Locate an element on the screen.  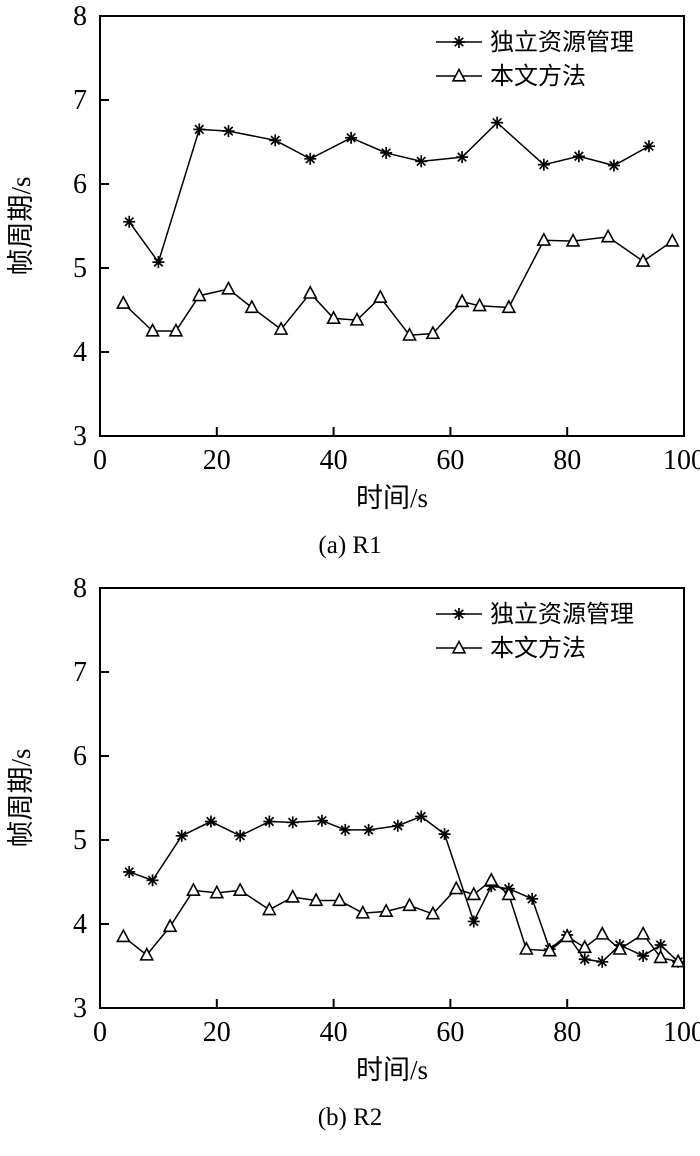
y-tick-label: 7 is located at coordinates (80, 100).